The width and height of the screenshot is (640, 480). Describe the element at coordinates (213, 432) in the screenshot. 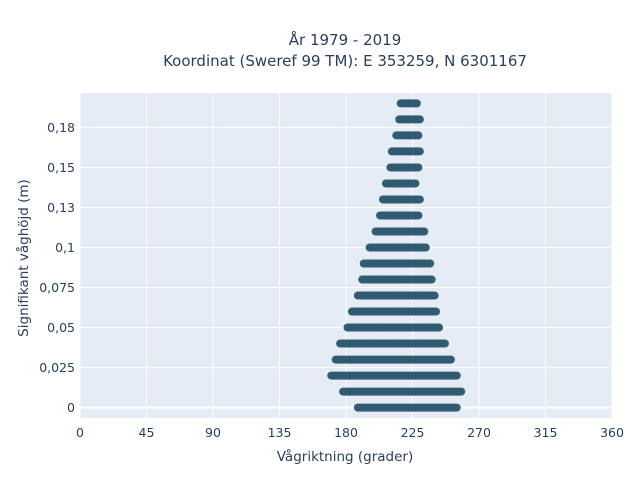

I see `x-tick-label: 90` at that location.